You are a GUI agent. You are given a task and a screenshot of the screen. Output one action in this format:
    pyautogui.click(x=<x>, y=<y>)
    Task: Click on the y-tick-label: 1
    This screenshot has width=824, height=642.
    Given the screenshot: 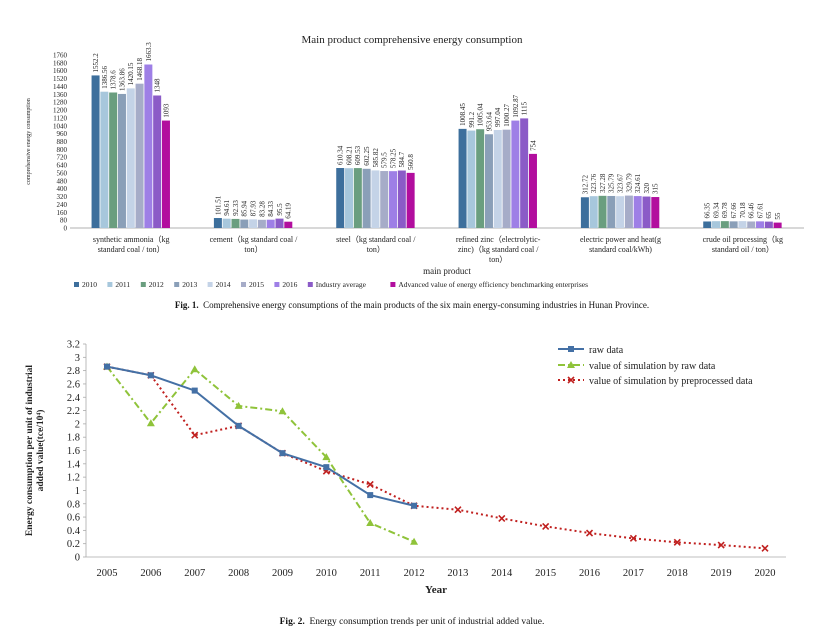 What is the action you would take?
    pyautogui.click(x=77, y=491)
    